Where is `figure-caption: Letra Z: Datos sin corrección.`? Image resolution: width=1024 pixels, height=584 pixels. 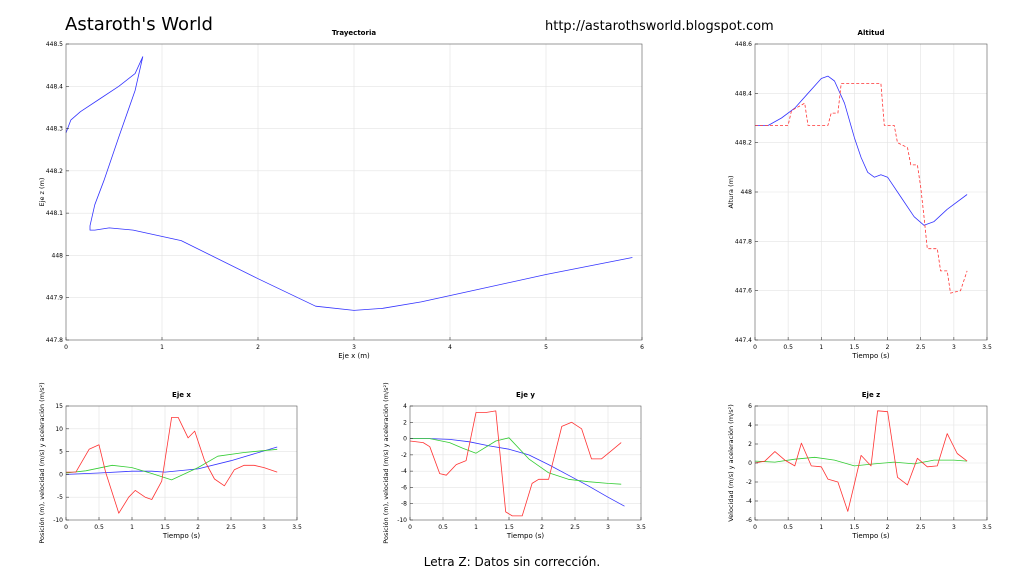 figure-caption: Letra Z: Datos sin corrección. is located at coordinates (512, 562).